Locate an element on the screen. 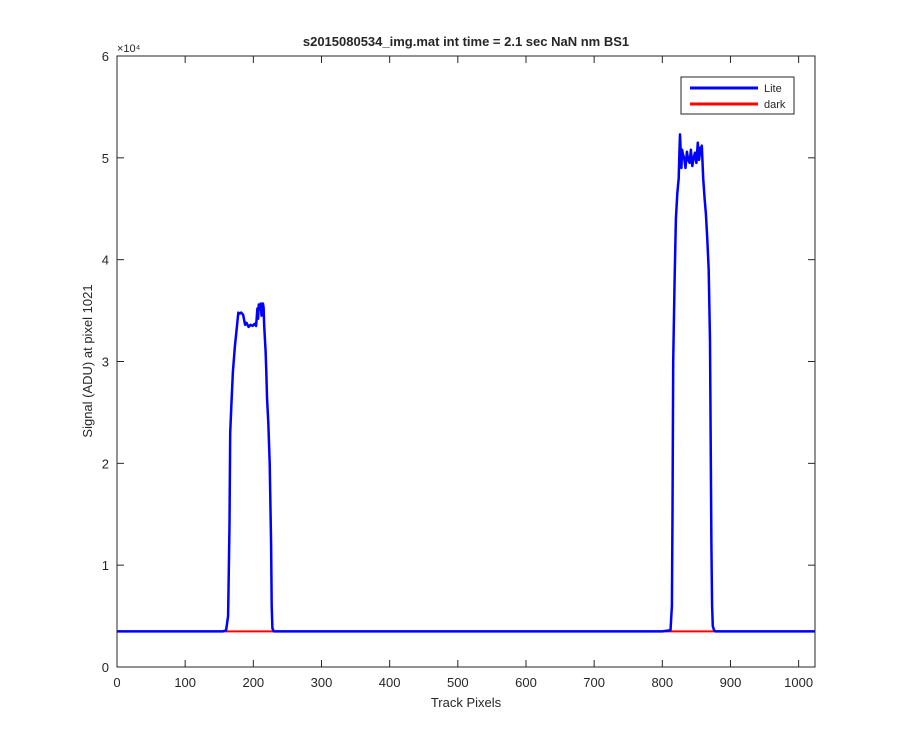  x-tick-label: 700 is located at coordinates (594, 682).